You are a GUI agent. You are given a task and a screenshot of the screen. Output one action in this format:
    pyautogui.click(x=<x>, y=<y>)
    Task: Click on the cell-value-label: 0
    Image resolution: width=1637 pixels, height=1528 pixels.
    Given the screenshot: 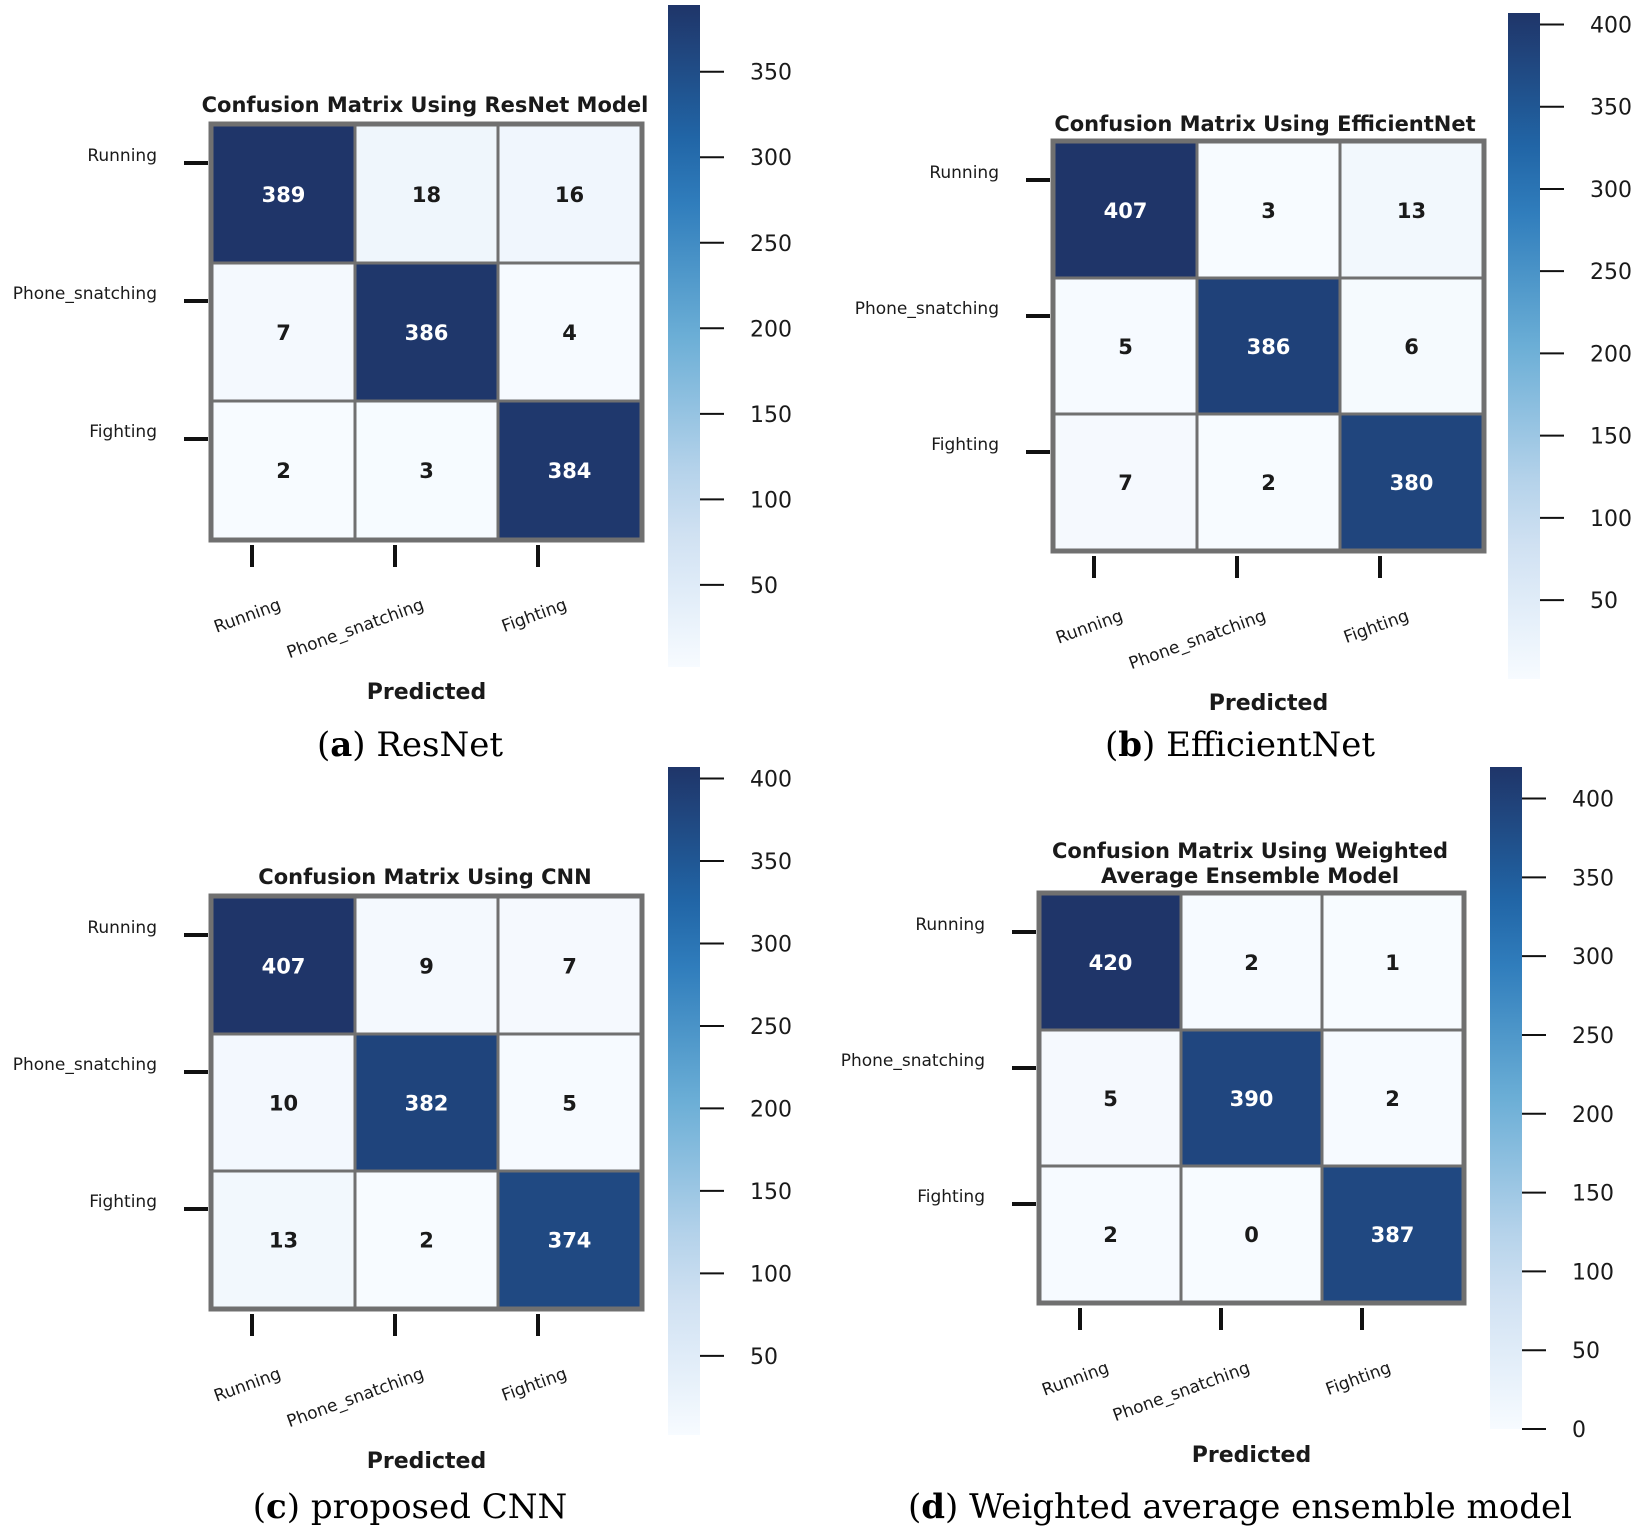 What is the action you would take?
    pyautogui.click(x=1251, y=1235)
    